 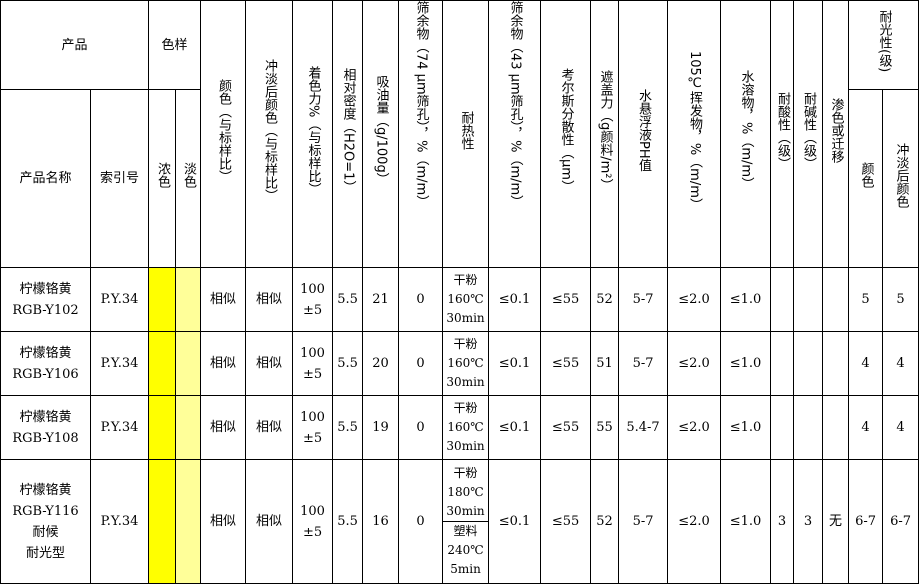 What do you see at coordinates (466, 130) in the screenshot?
I see `header-heat: 耐热性` at bounding box center [466, 130].